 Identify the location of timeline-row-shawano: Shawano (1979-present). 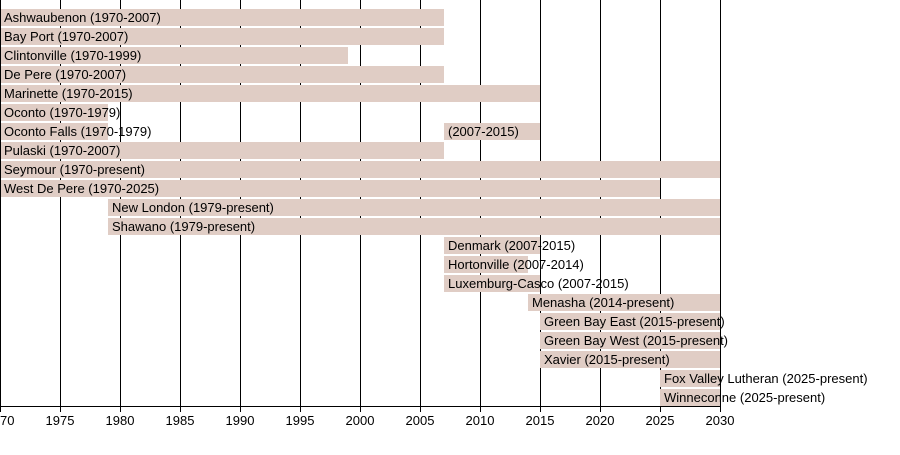
(450, 226).